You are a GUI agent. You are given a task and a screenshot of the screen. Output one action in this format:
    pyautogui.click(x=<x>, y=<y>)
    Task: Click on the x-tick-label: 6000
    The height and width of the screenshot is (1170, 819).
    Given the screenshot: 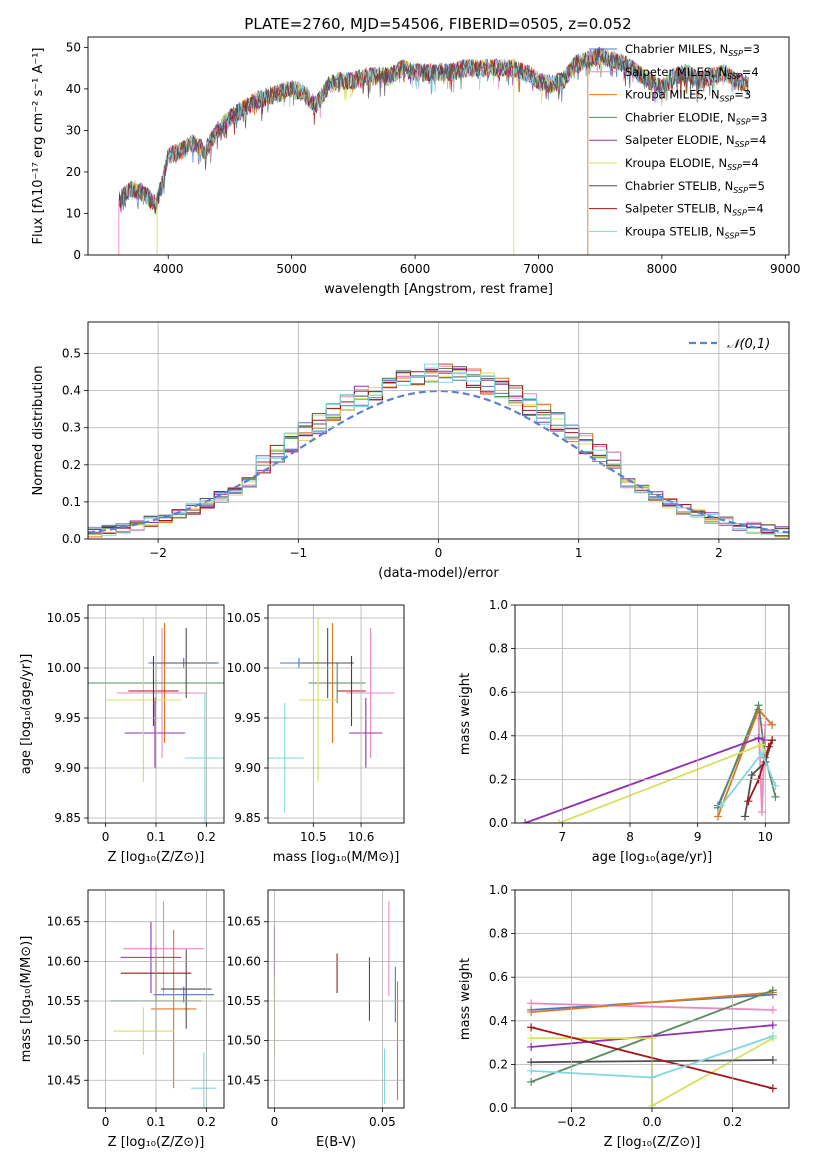 What is the action you would take?
    pyautogui.click(x=415, y=269)
    